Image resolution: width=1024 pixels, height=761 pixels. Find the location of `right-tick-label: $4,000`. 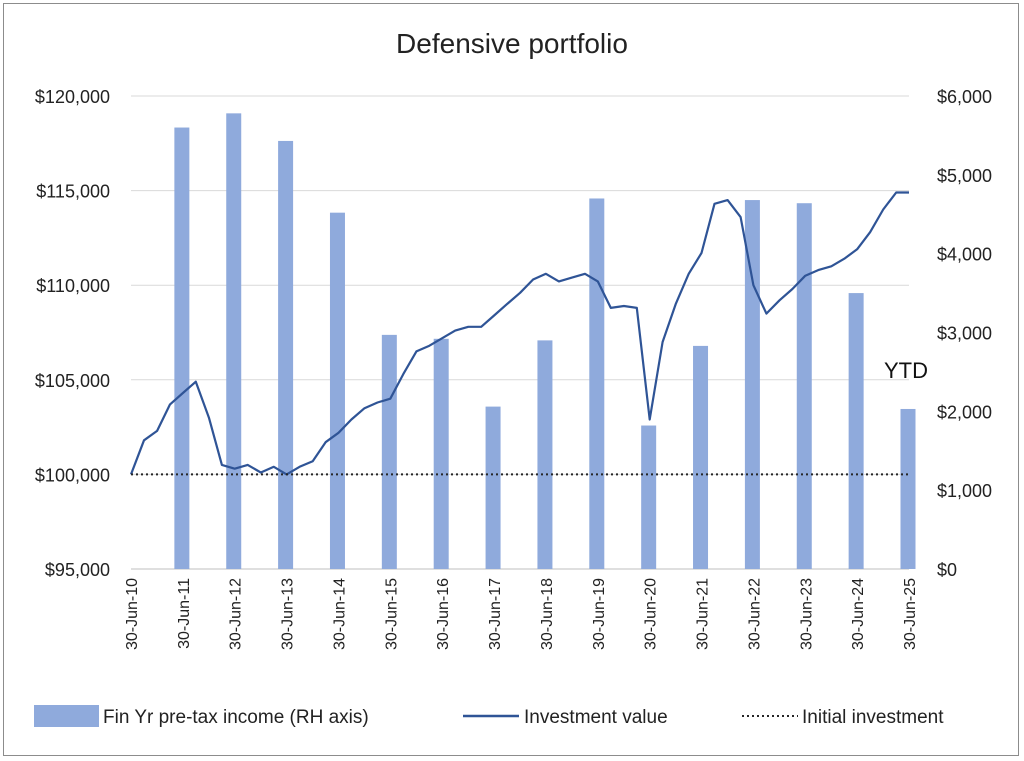

right-tick-label: $4,000 is located at coordinates (964, 255).